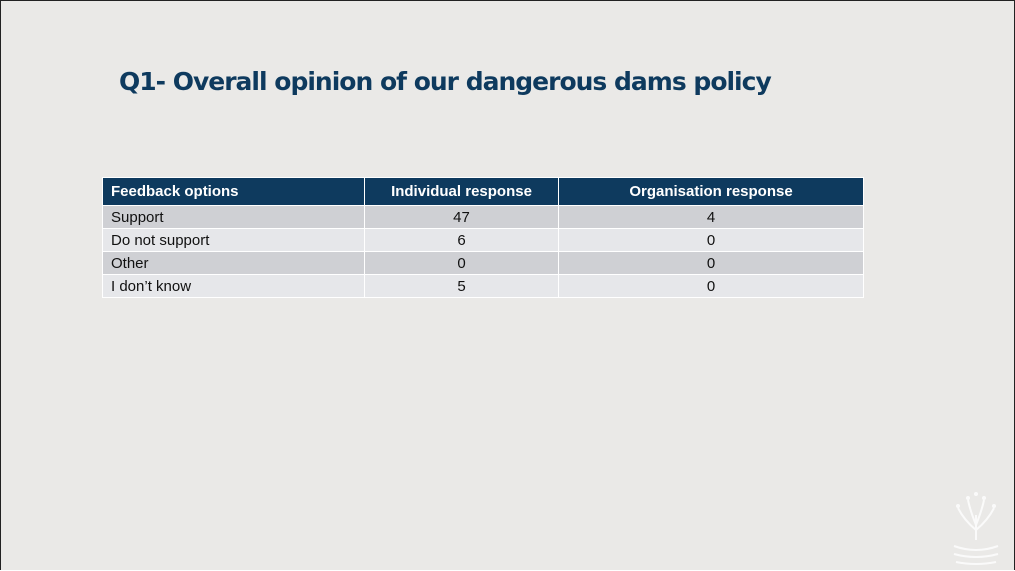 This screenshot has height=571, width=1015. I want to click on table-cell: 6, so click(461, 240).